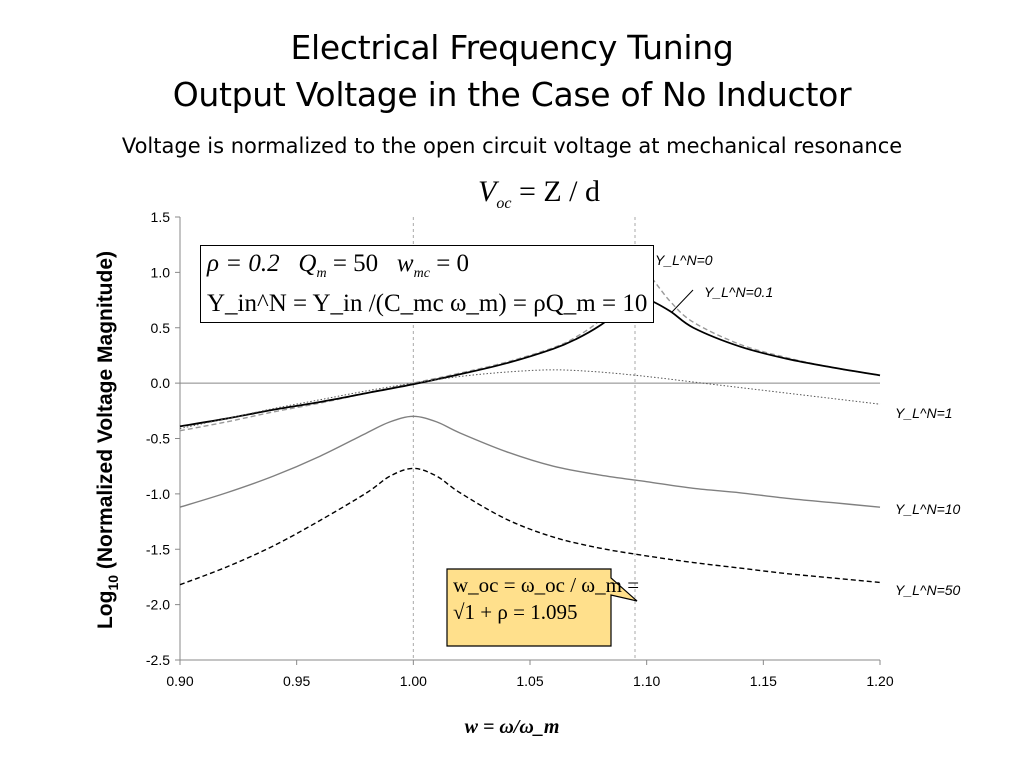  Describe the element at coordinates (161, 328) in the screenshot. I see `y-tick-label: 0.5` at that location.